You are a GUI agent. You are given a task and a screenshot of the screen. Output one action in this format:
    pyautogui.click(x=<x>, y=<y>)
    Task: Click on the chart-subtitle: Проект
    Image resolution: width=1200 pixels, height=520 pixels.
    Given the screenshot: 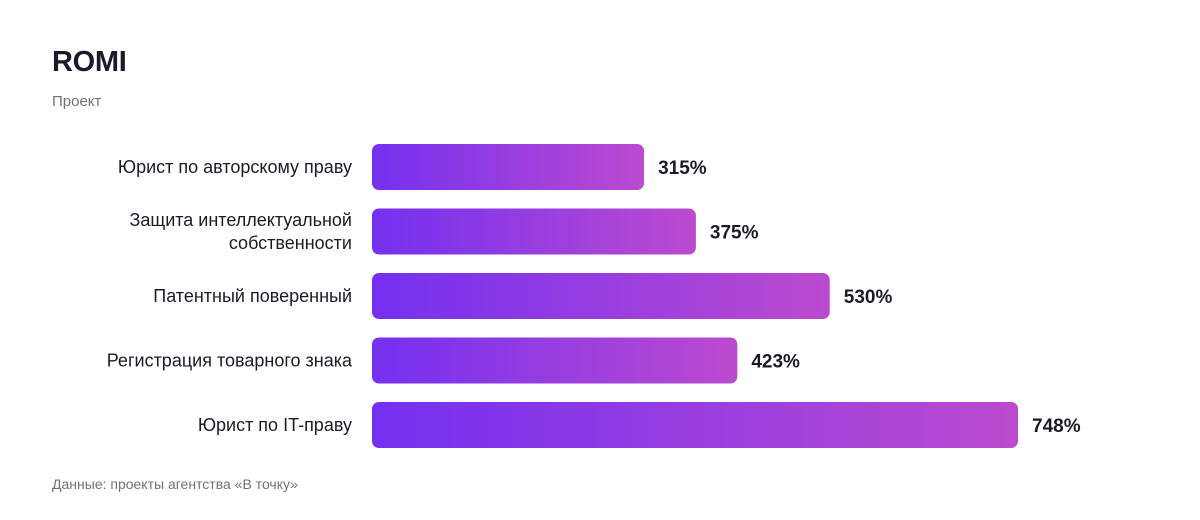 What is the action you would take?
    pyautogui.click(x=77, y=101)
    